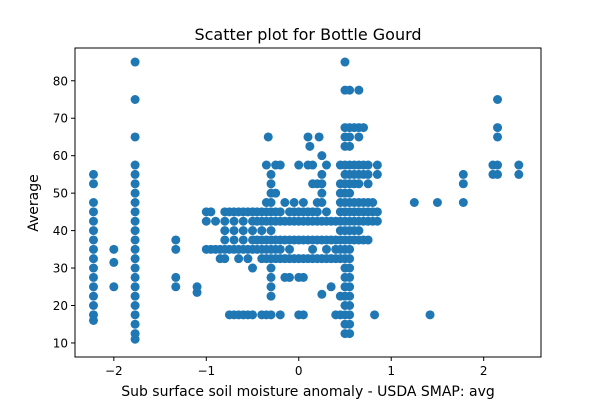 This screenshot has height=404, width=600. Describe the element at coordinates (391, 371) in the screenshot. I see `x-tick-label: 1` at that location.